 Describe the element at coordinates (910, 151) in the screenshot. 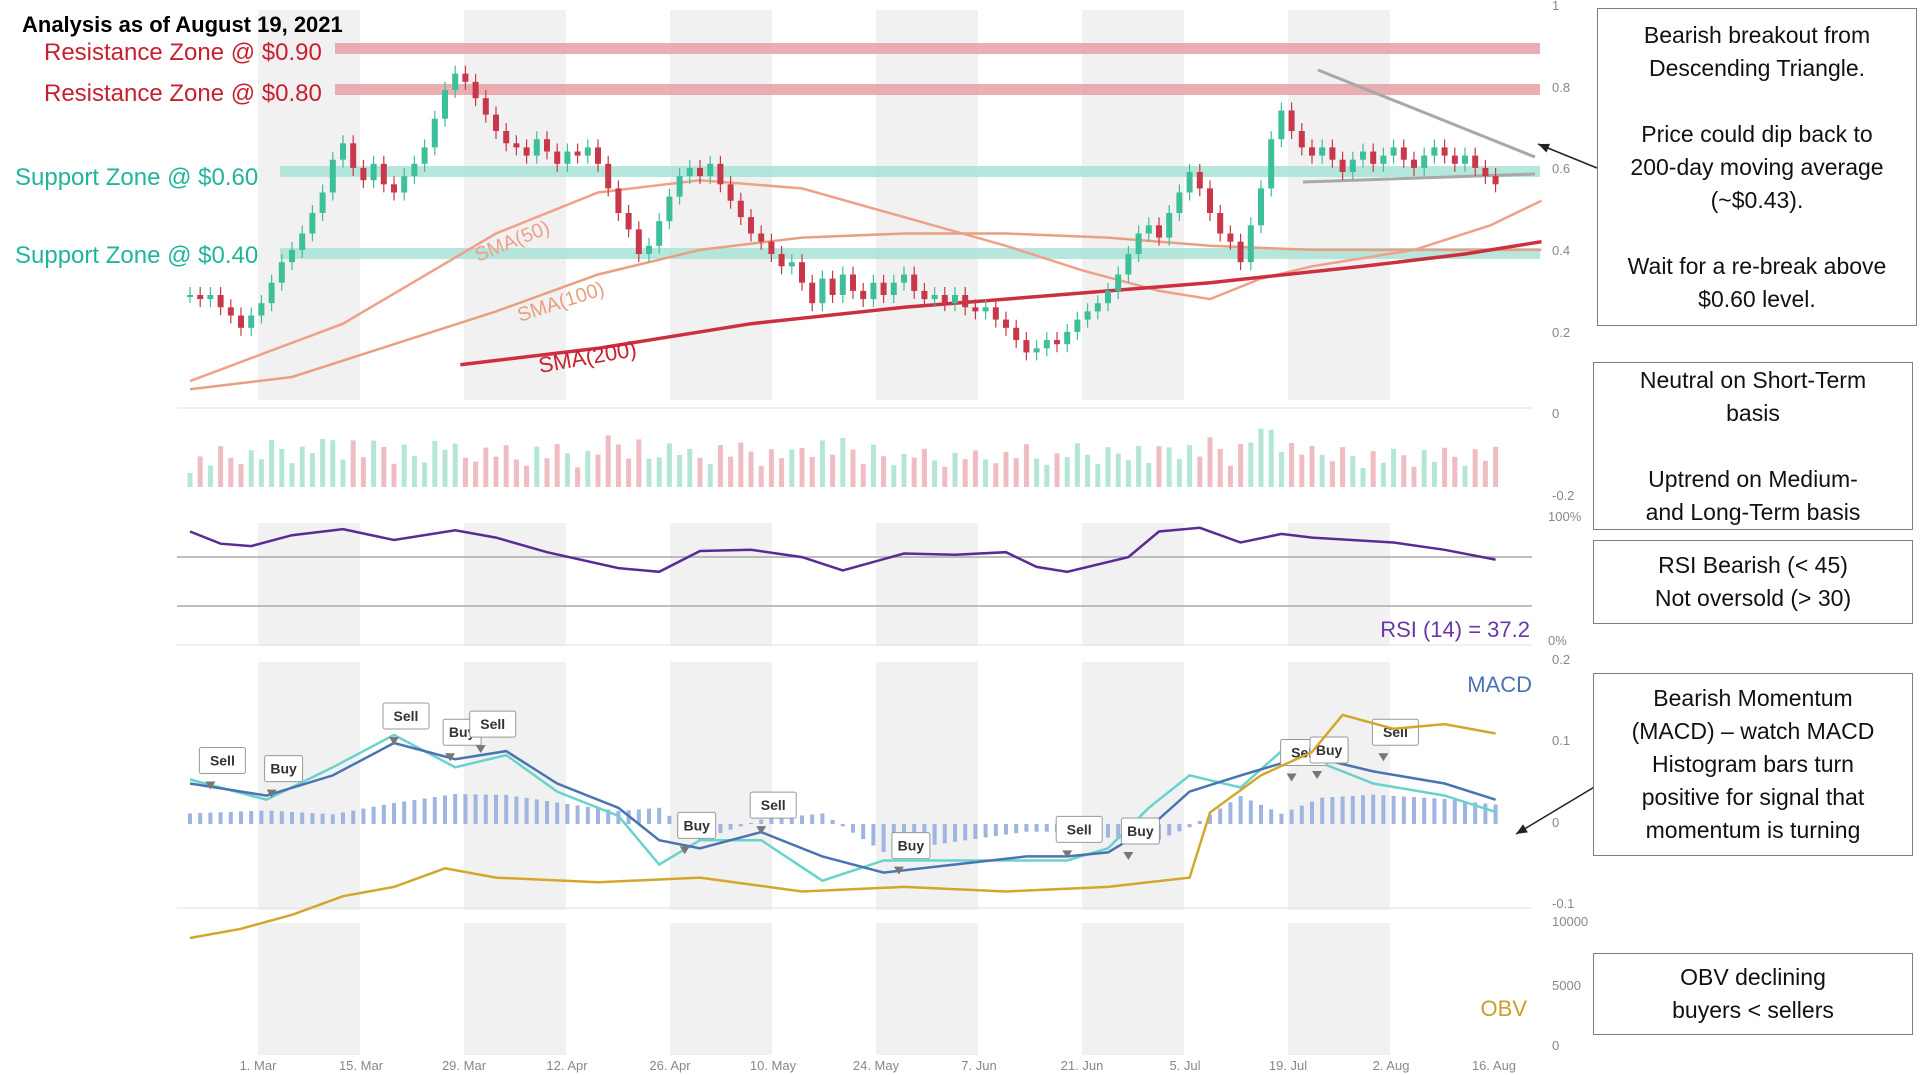

I see `price-zones` at that location.